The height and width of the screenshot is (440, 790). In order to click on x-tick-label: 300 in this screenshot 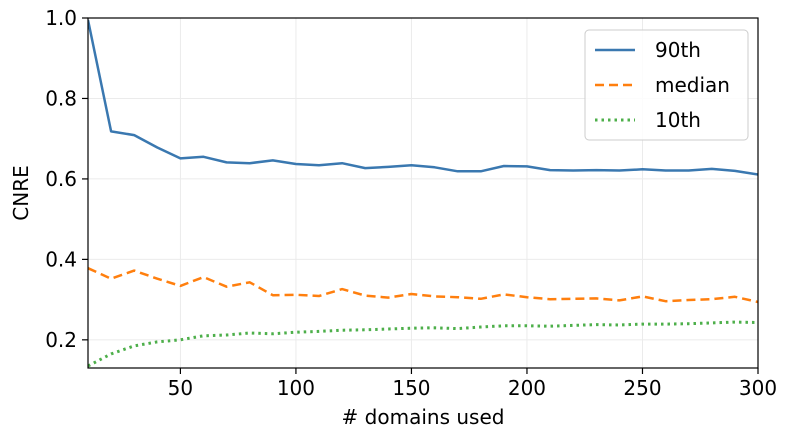, I will do `click(758, 388)`.